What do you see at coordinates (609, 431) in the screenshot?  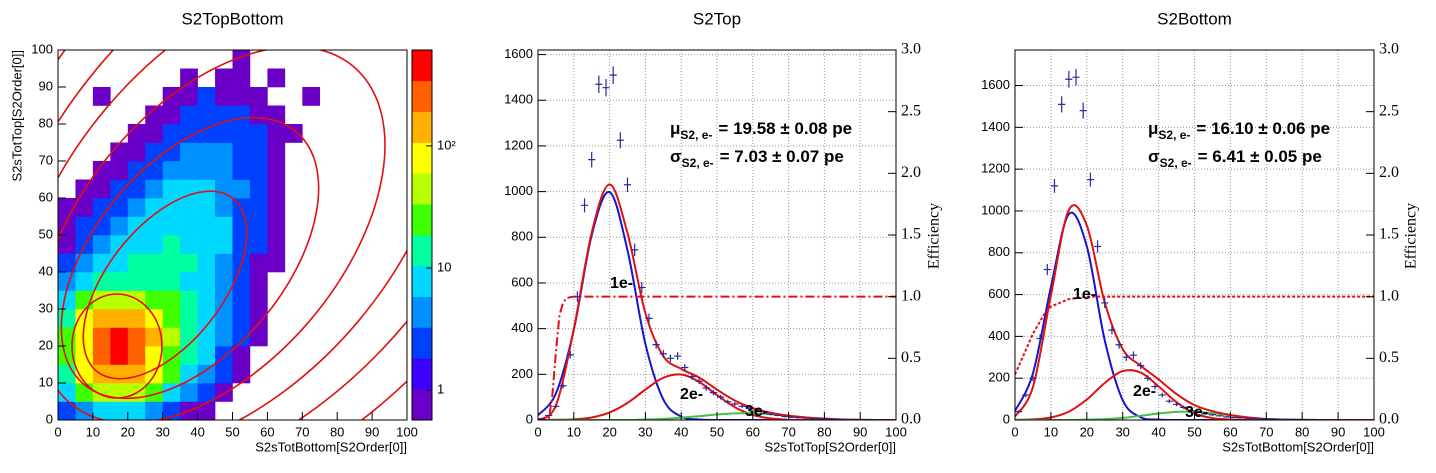 I see `x-tick-label: 20` at bounding box center [609, 431].